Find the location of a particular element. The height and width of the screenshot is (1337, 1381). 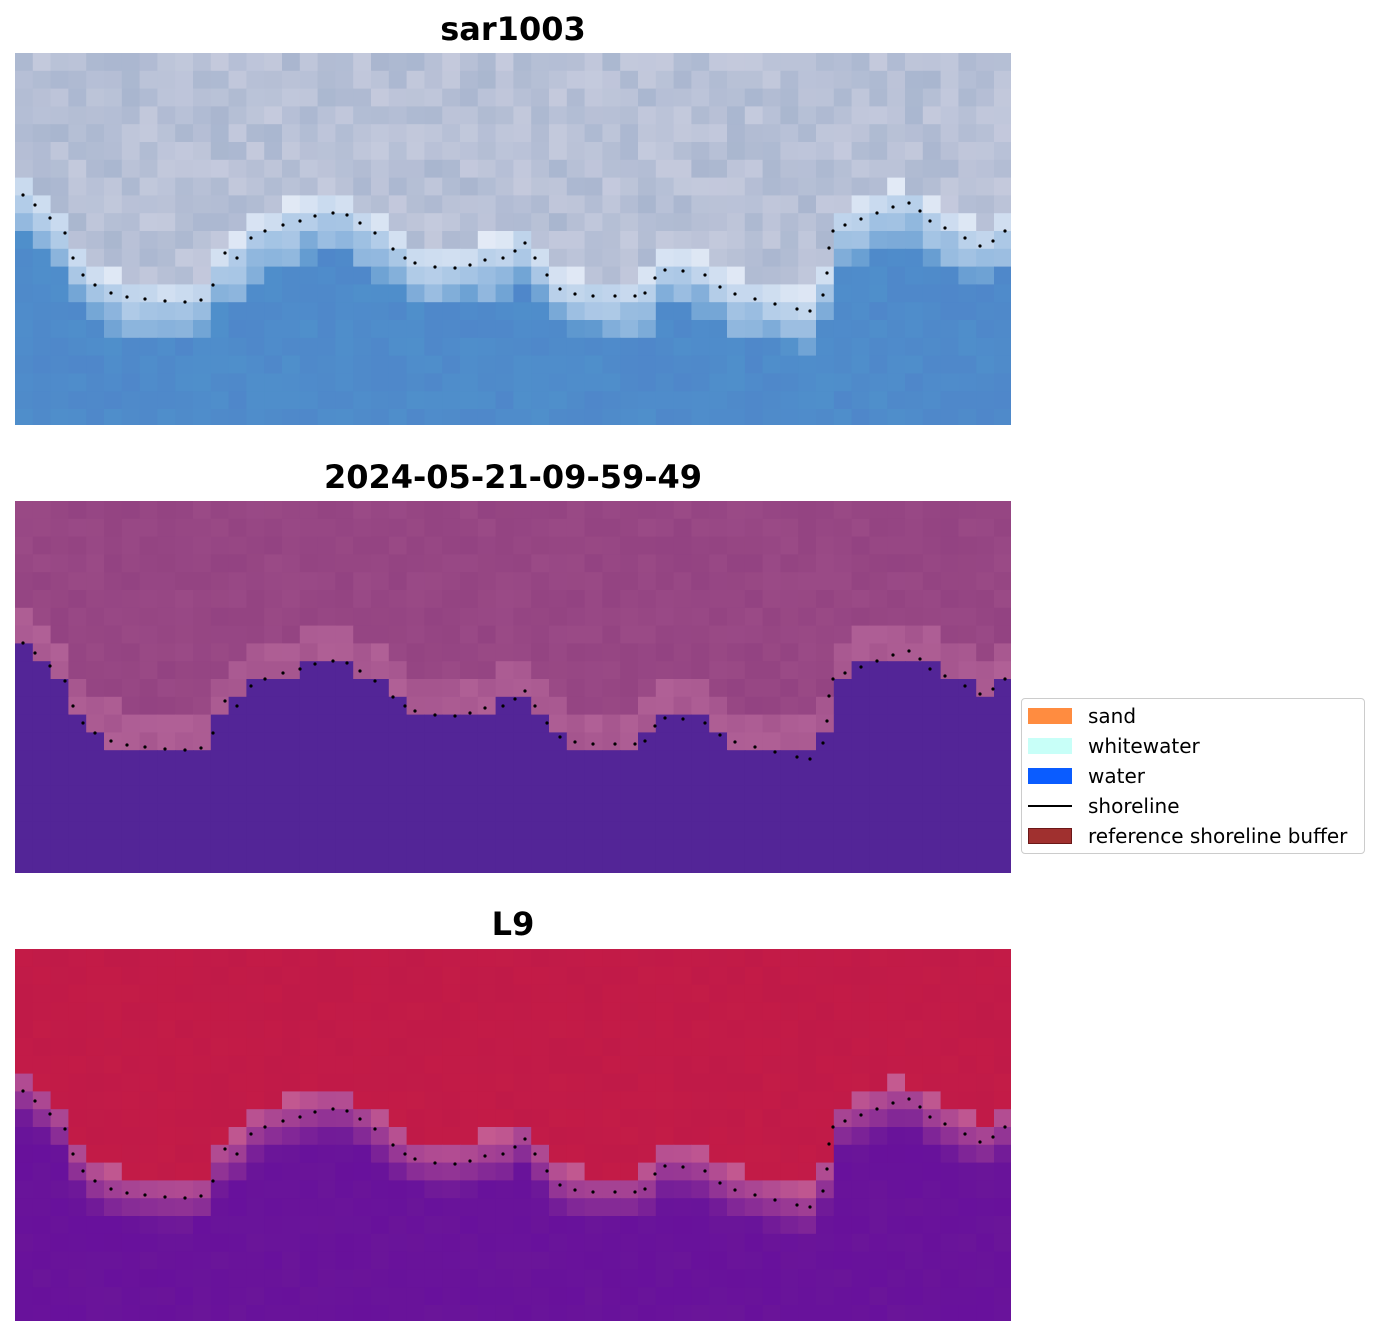

legend-label-water: water is located at coordinates (1116, 776).